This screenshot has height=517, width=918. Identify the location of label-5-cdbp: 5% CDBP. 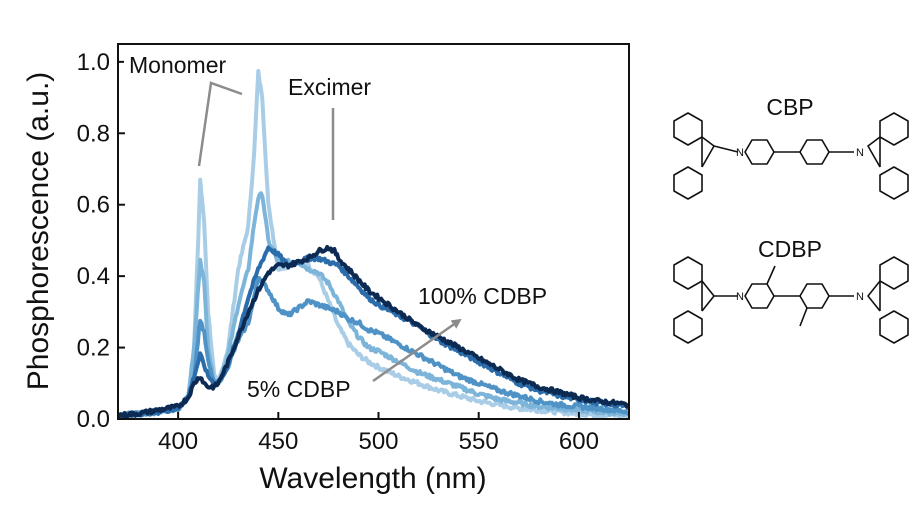
(299, 389).